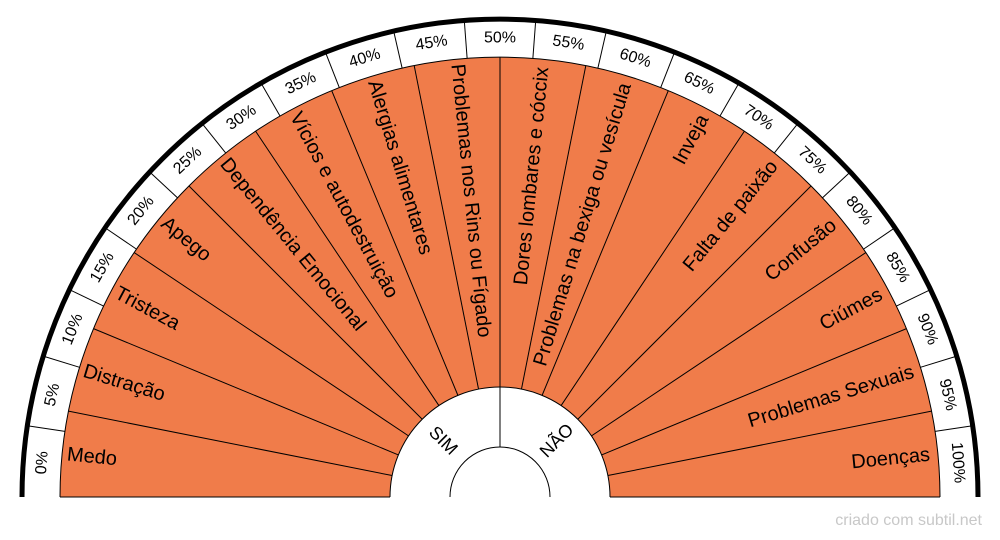 This screenshot has height=540, width=1000. What do you see at coordinates (431, 43) in the screenshot?
I see `percent-label: 45%` at bounding box center [431, 43].